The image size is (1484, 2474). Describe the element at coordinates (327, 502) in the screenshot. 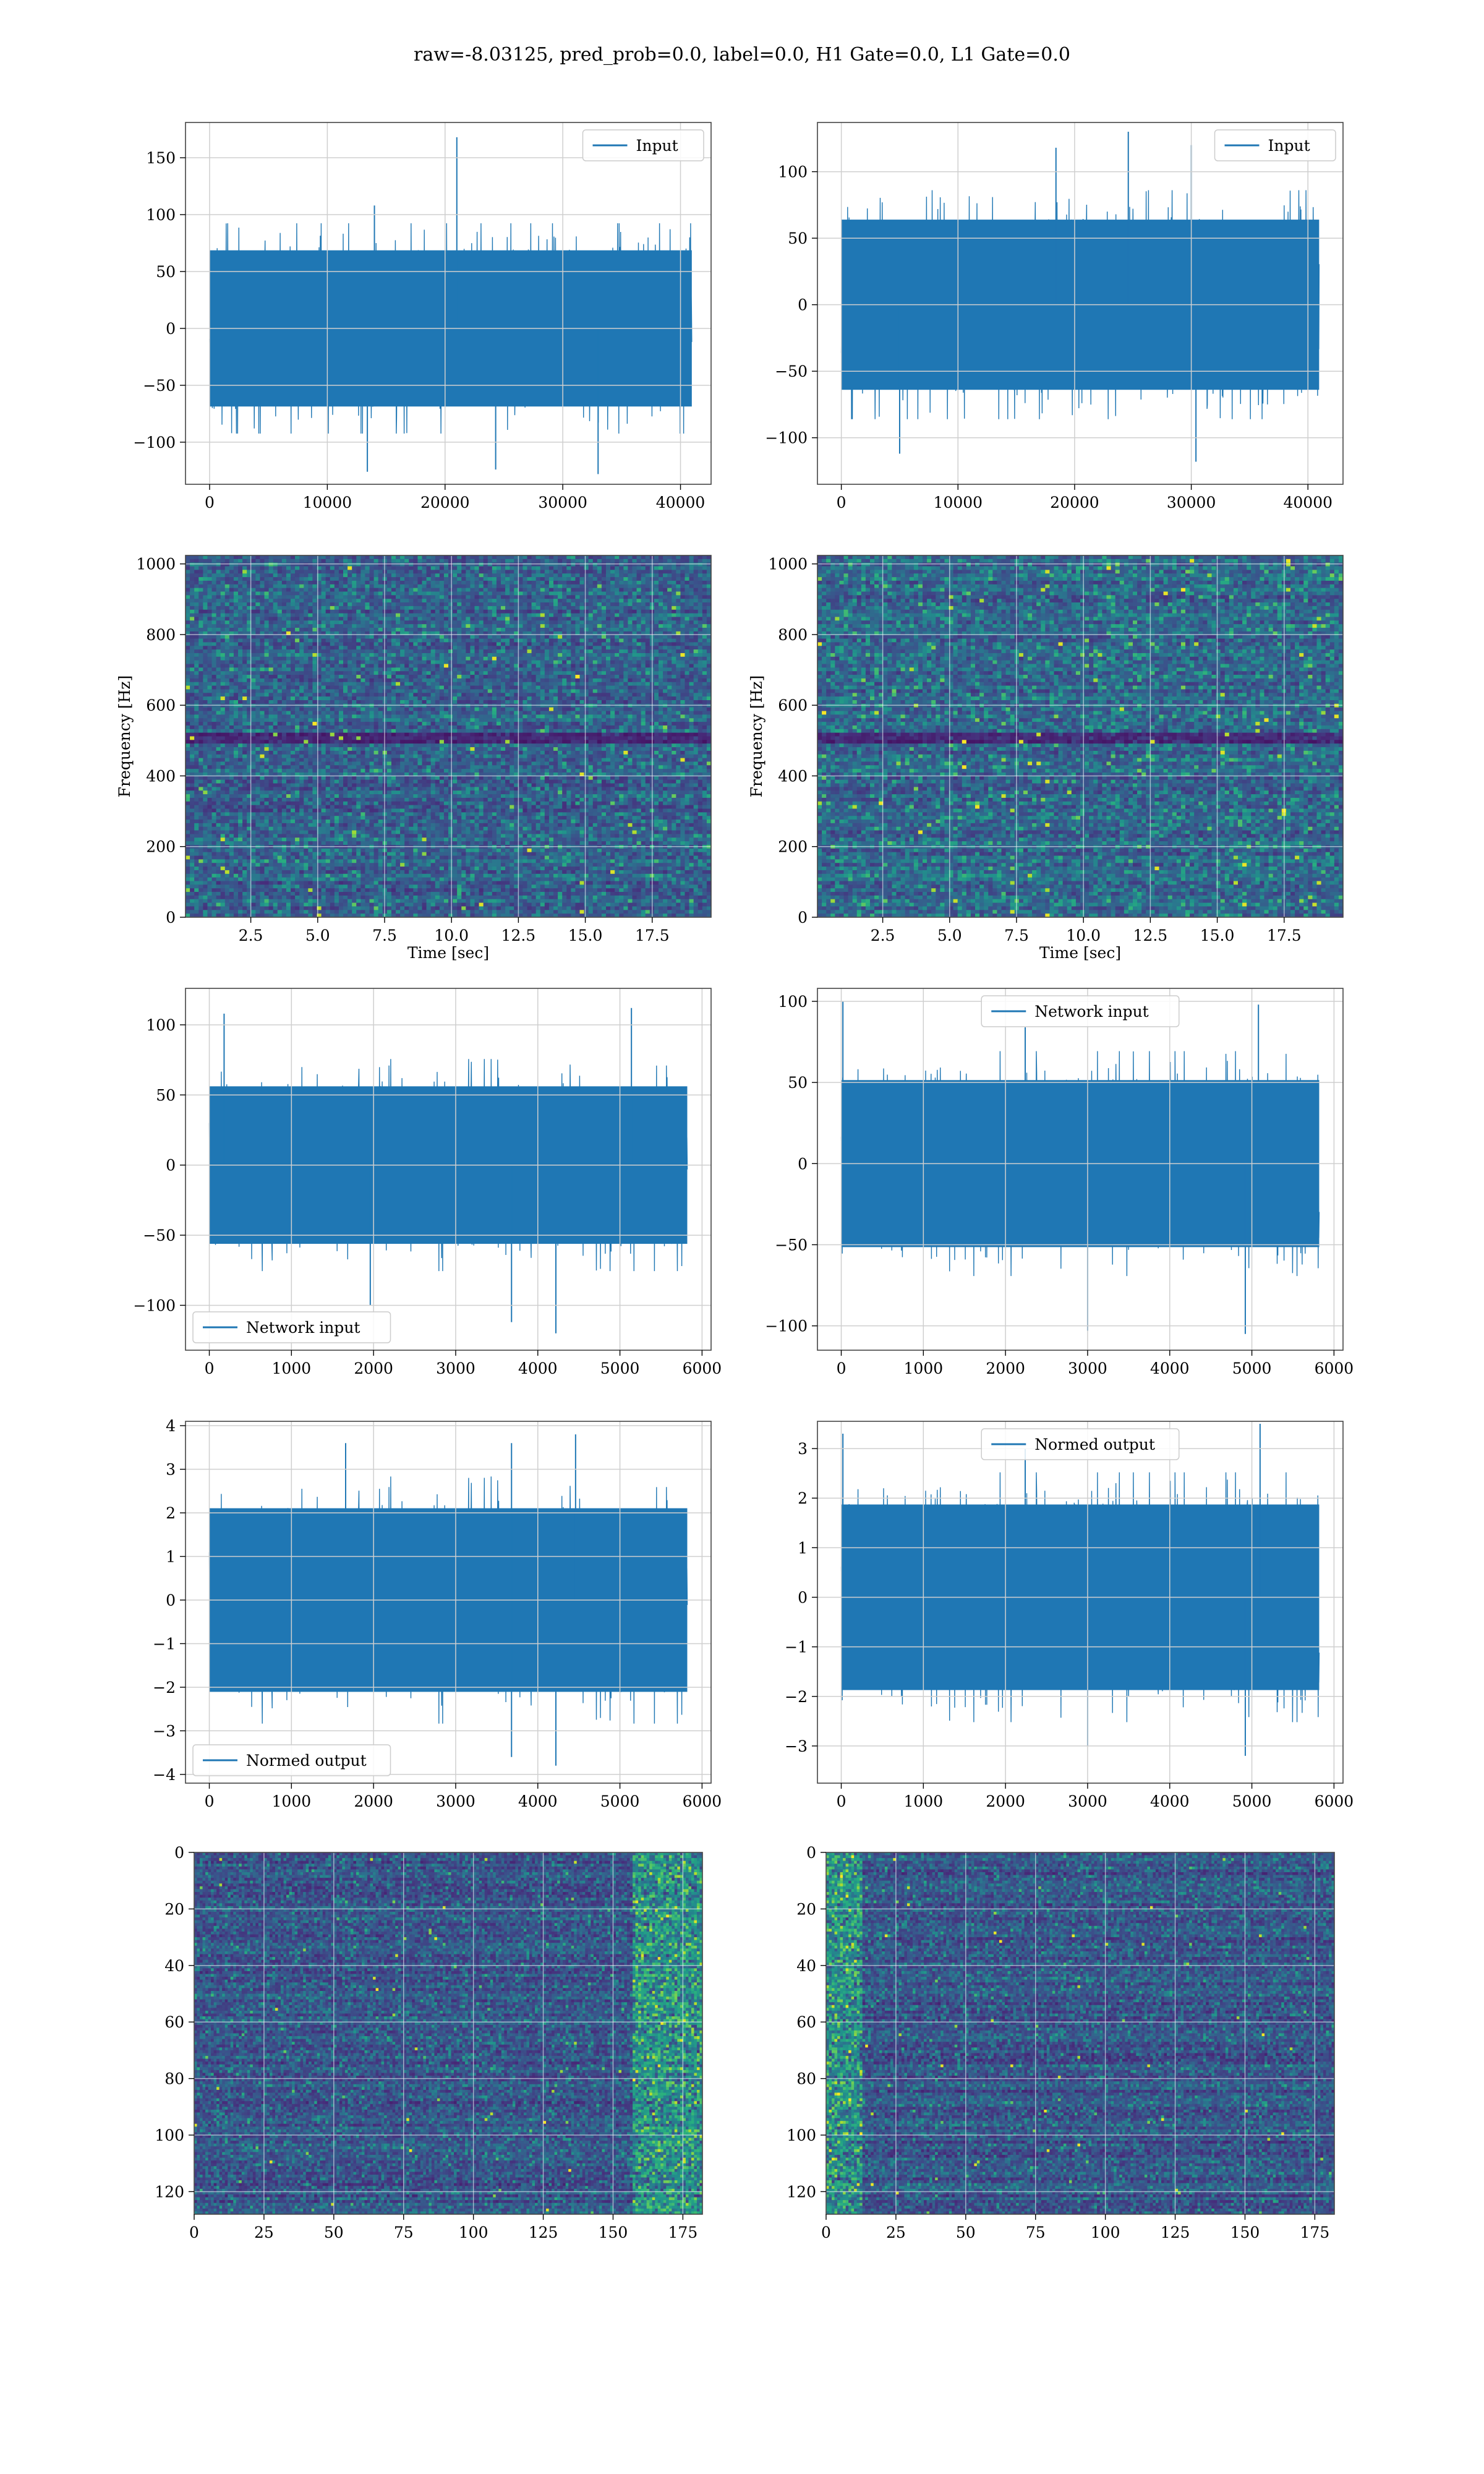

I see `x-tick-label: 10000` at that location.